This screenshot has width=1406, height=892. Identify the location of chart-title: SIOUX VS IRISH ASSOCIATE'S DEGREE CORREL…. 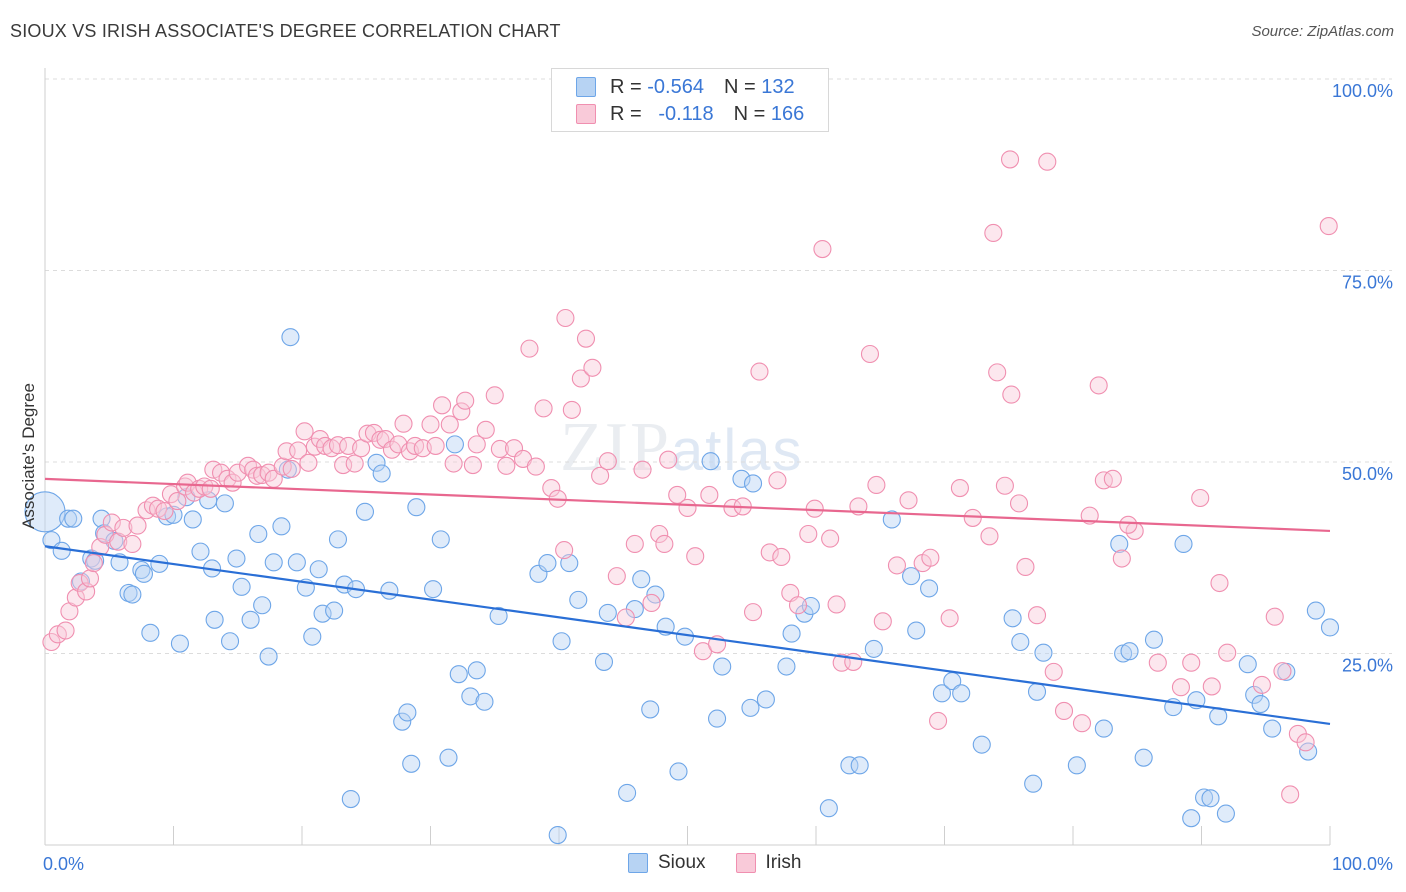
(285, 31).